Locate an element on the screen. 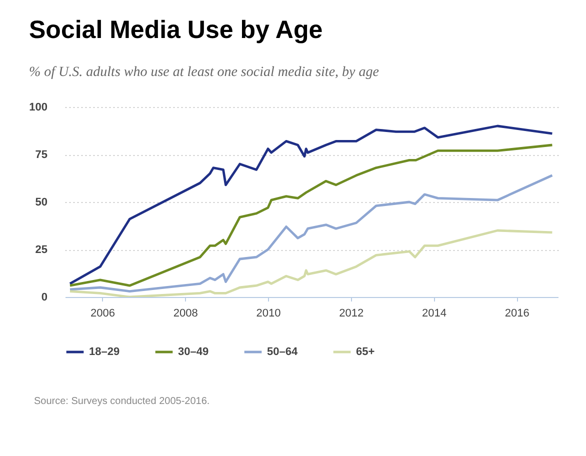  y-tick-label: 100 is located at coordinates (38, 108).